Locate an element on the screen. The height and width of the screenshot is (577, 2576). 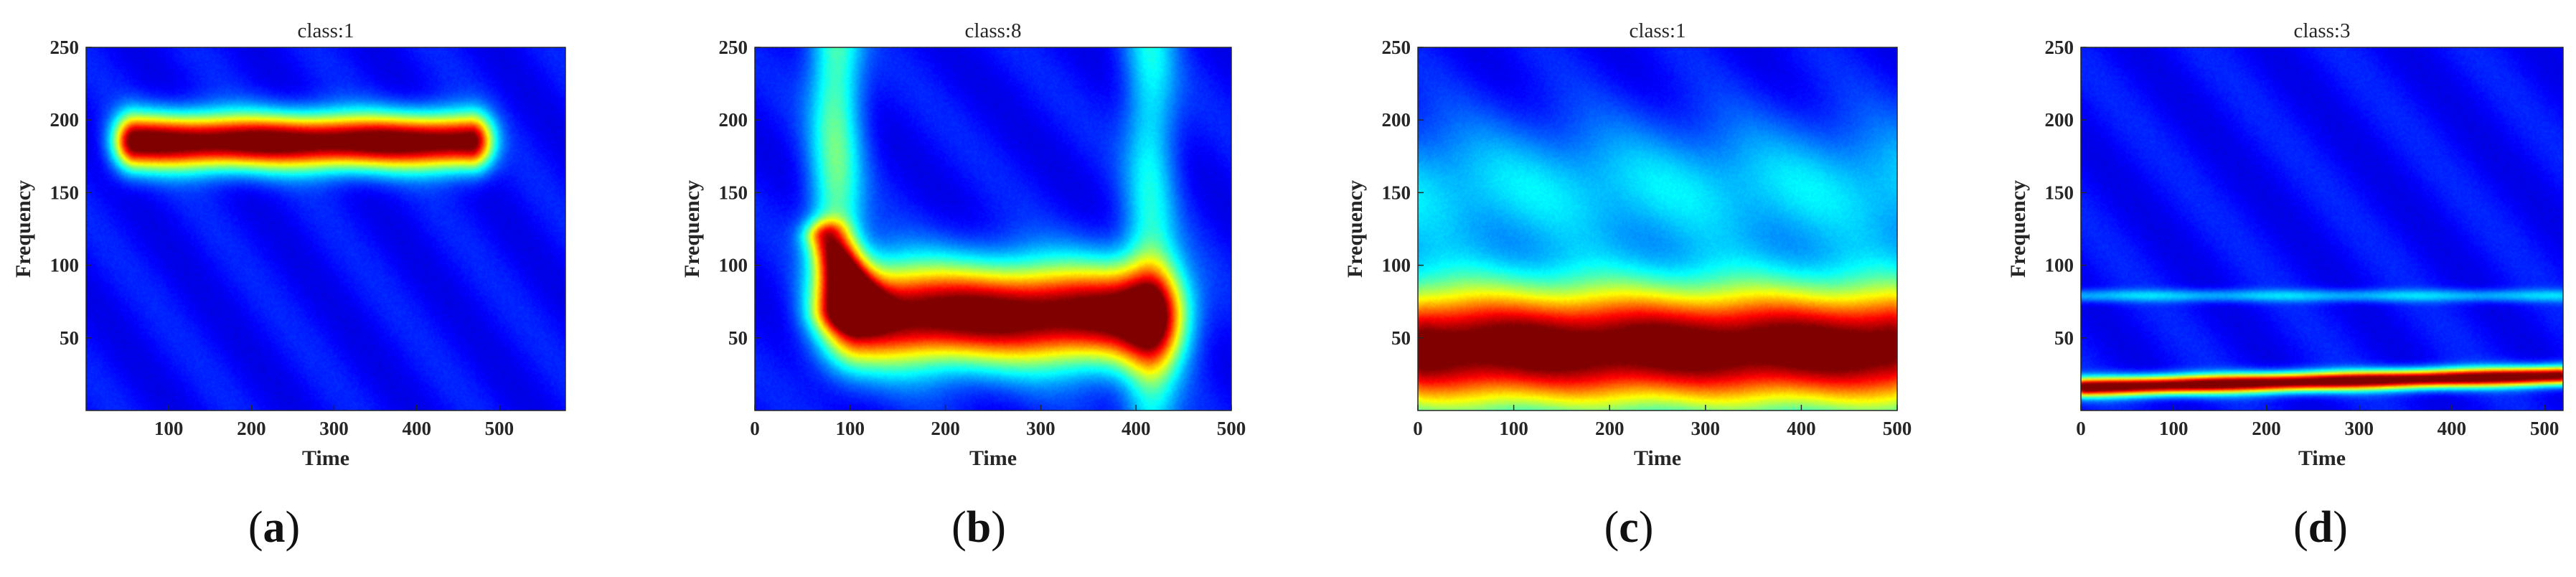
panel-title: class:3 is located at coordinates (2322, 30).